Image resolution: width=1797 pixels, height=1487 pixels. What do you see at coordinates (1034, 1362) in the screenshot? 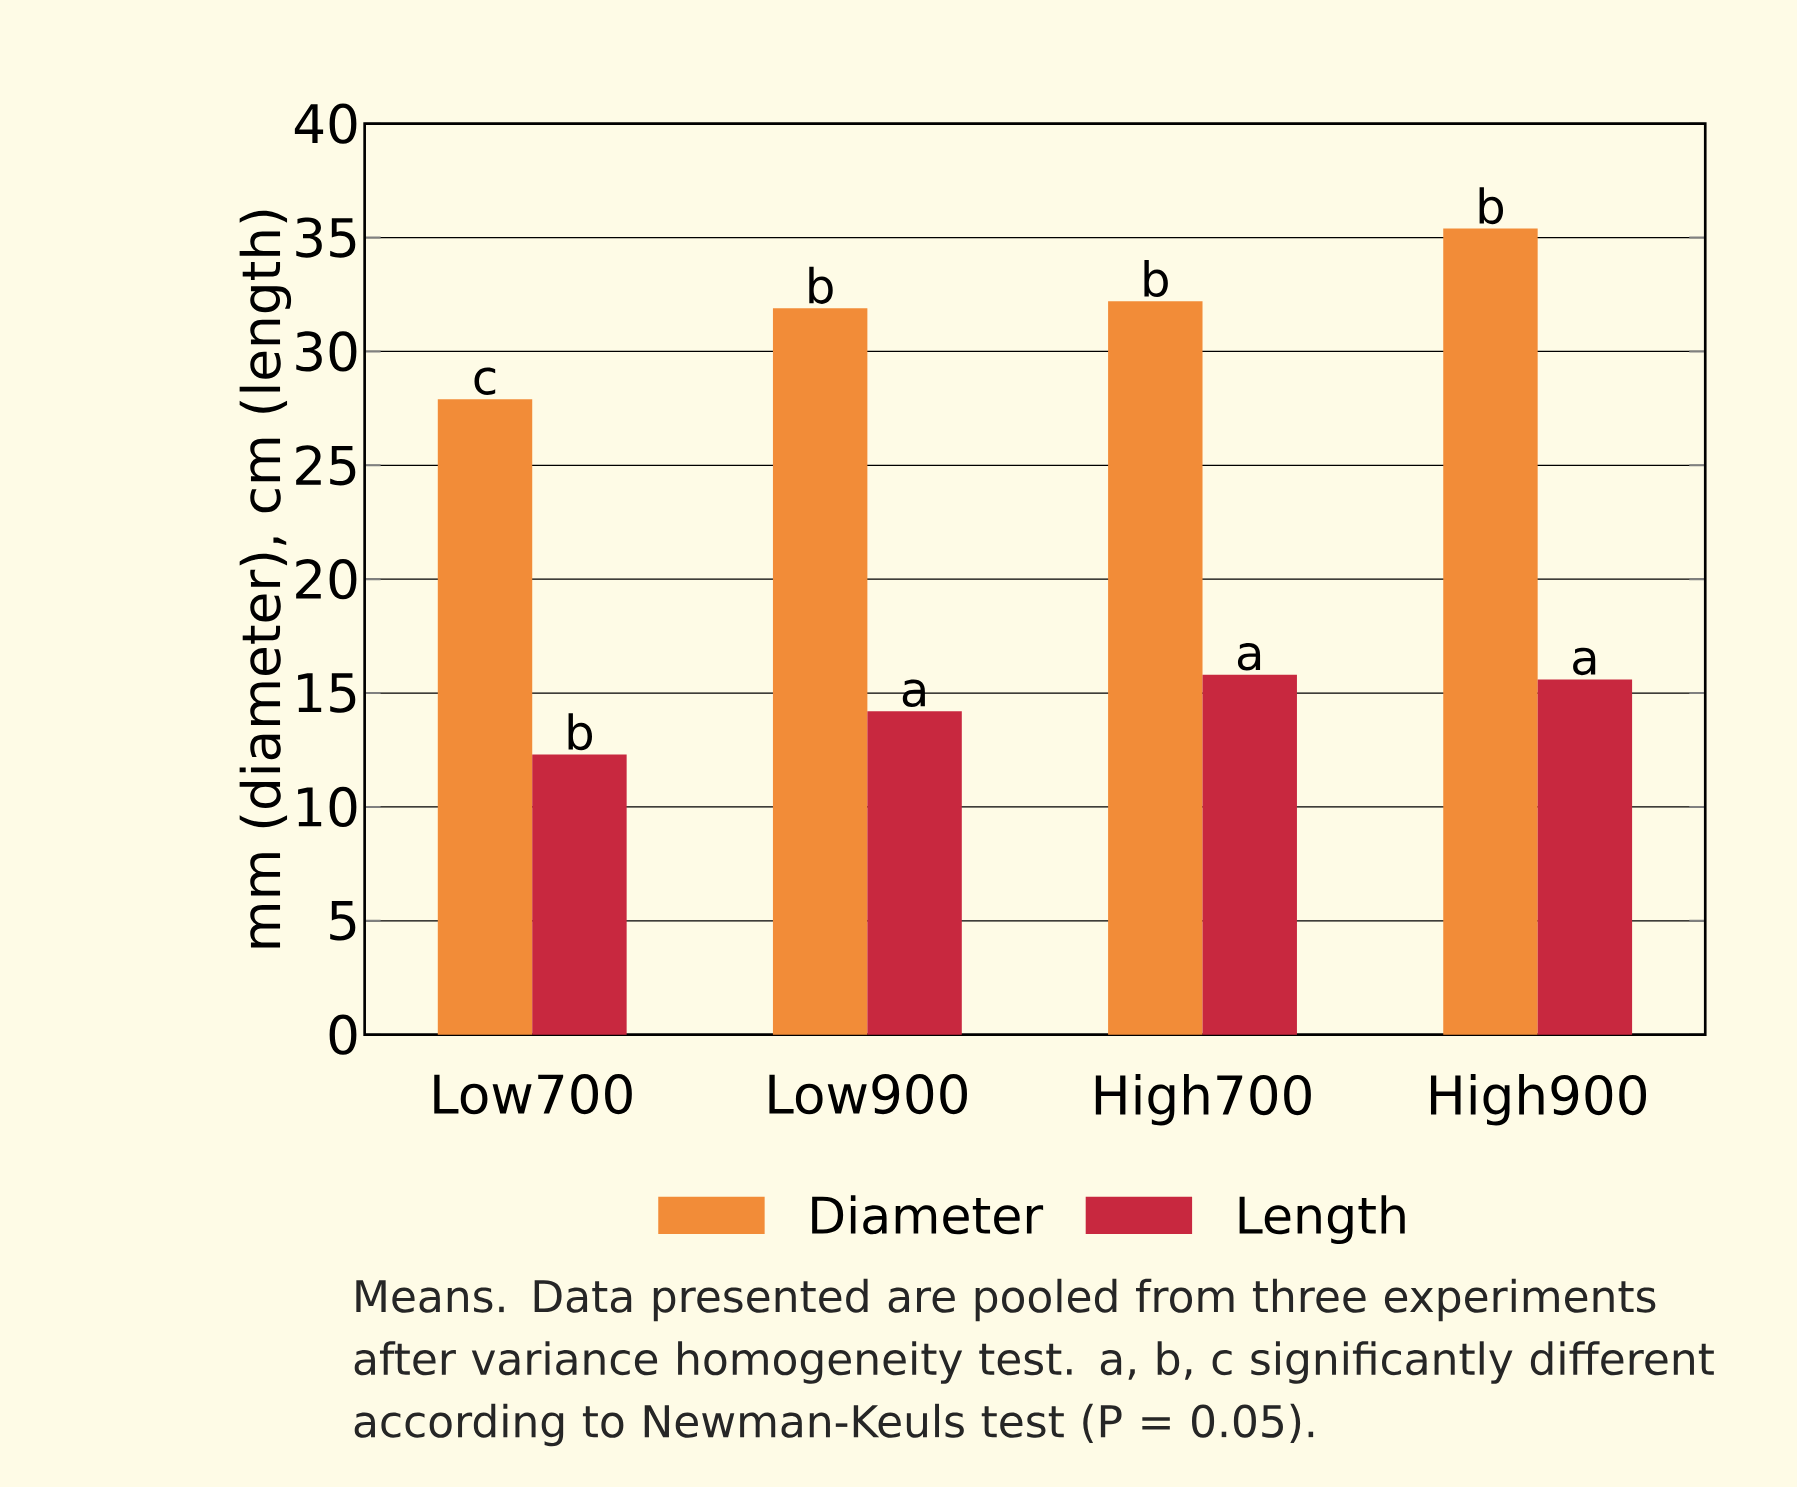
I see `text: Means. Data presented are pooled from three experiments after variance homogeneity test. a, b, c significantly different according to Newman-Keuls test (P = 0.05).` at bounding box center [1034, 1362].